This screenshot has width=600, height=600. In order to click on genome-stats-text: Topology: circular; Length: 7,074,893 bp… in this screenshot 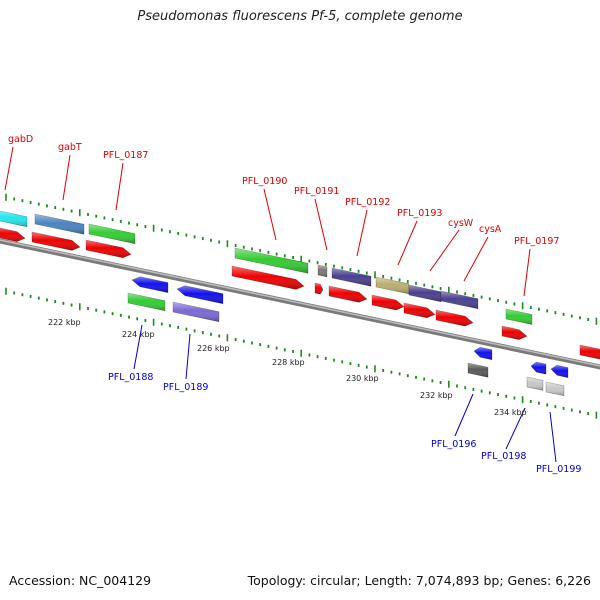, I will do `click(419, 580)`.